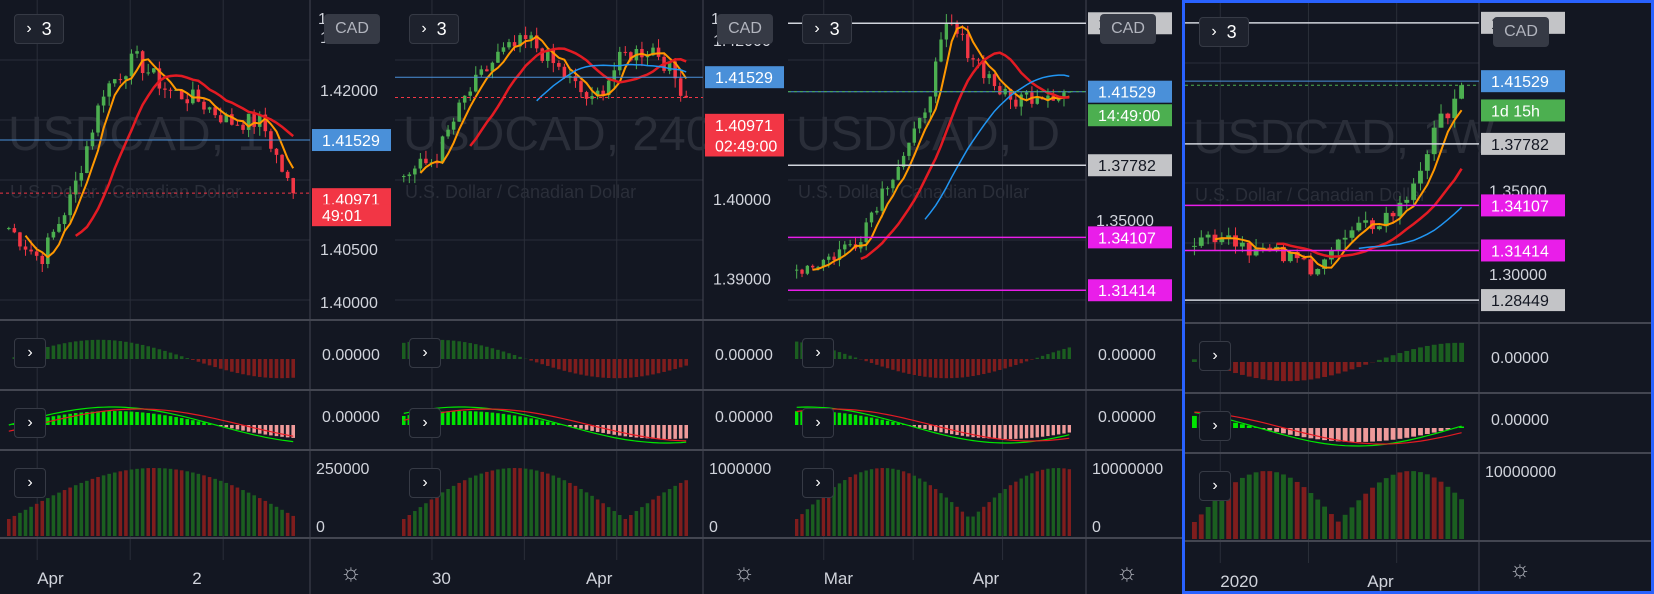 This screenshot has height=594, width=1654. Describe the element at coordinates (1310, 195) in the screenshot. I see `symbol-description: U.S. Dollar / Canadian Dollar` at that location.